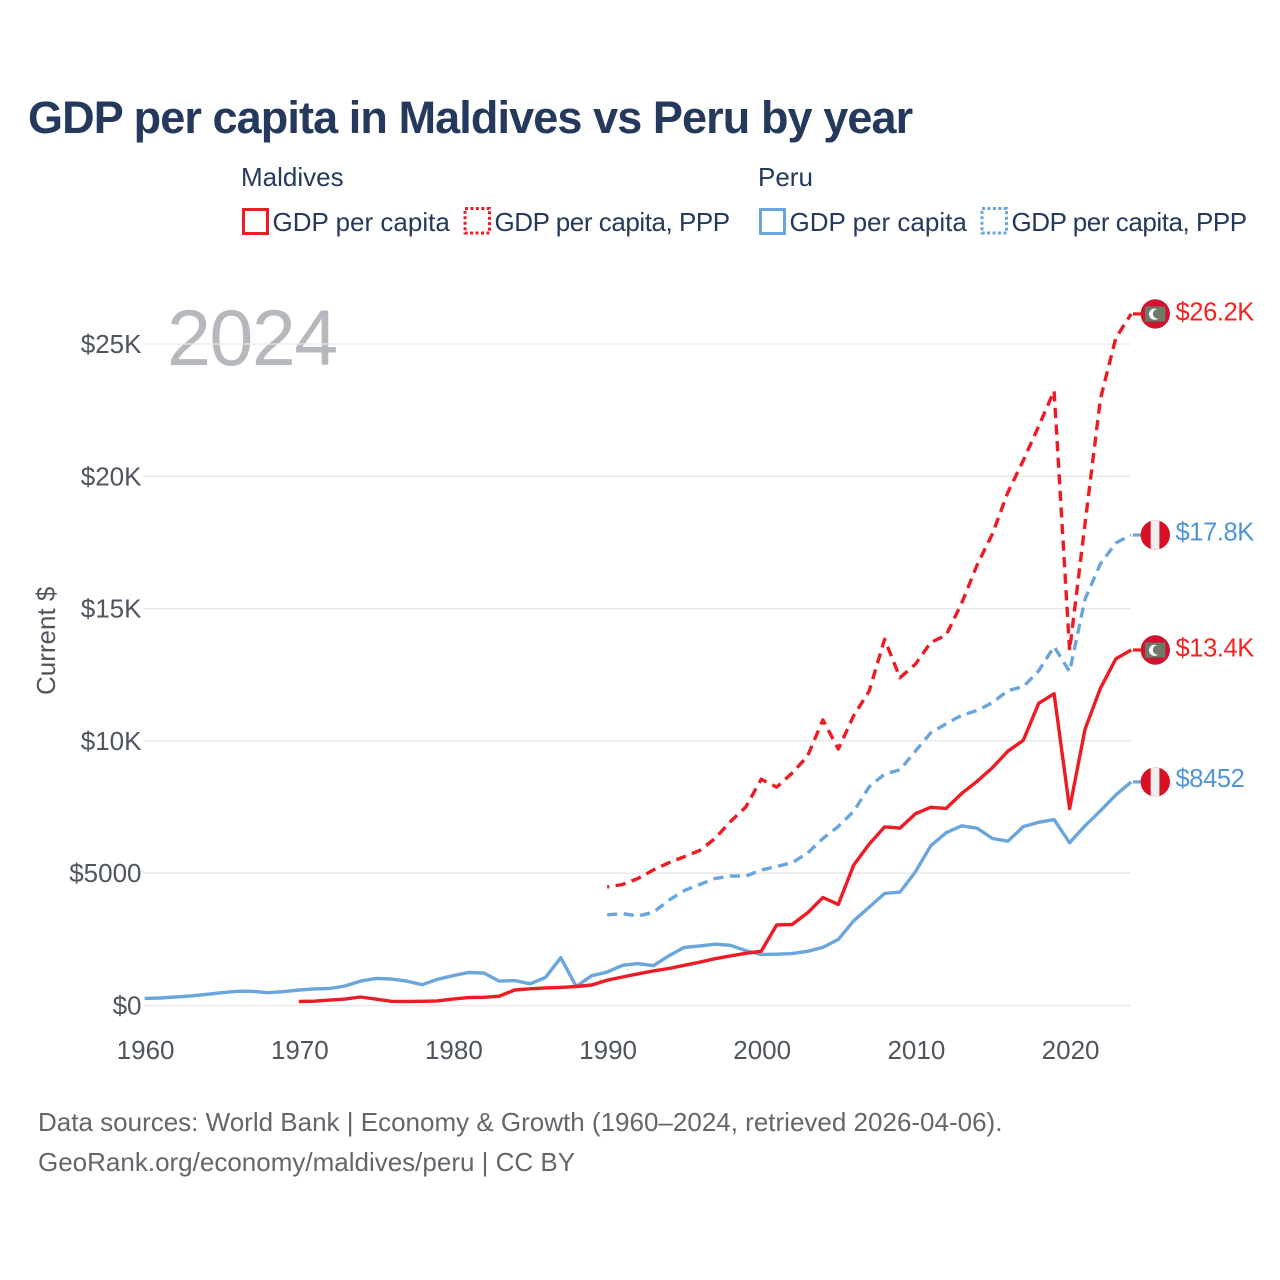  Describe the element at coordinates (252, 337) in the screenshot. I see `svg-text: 2024` at that location.